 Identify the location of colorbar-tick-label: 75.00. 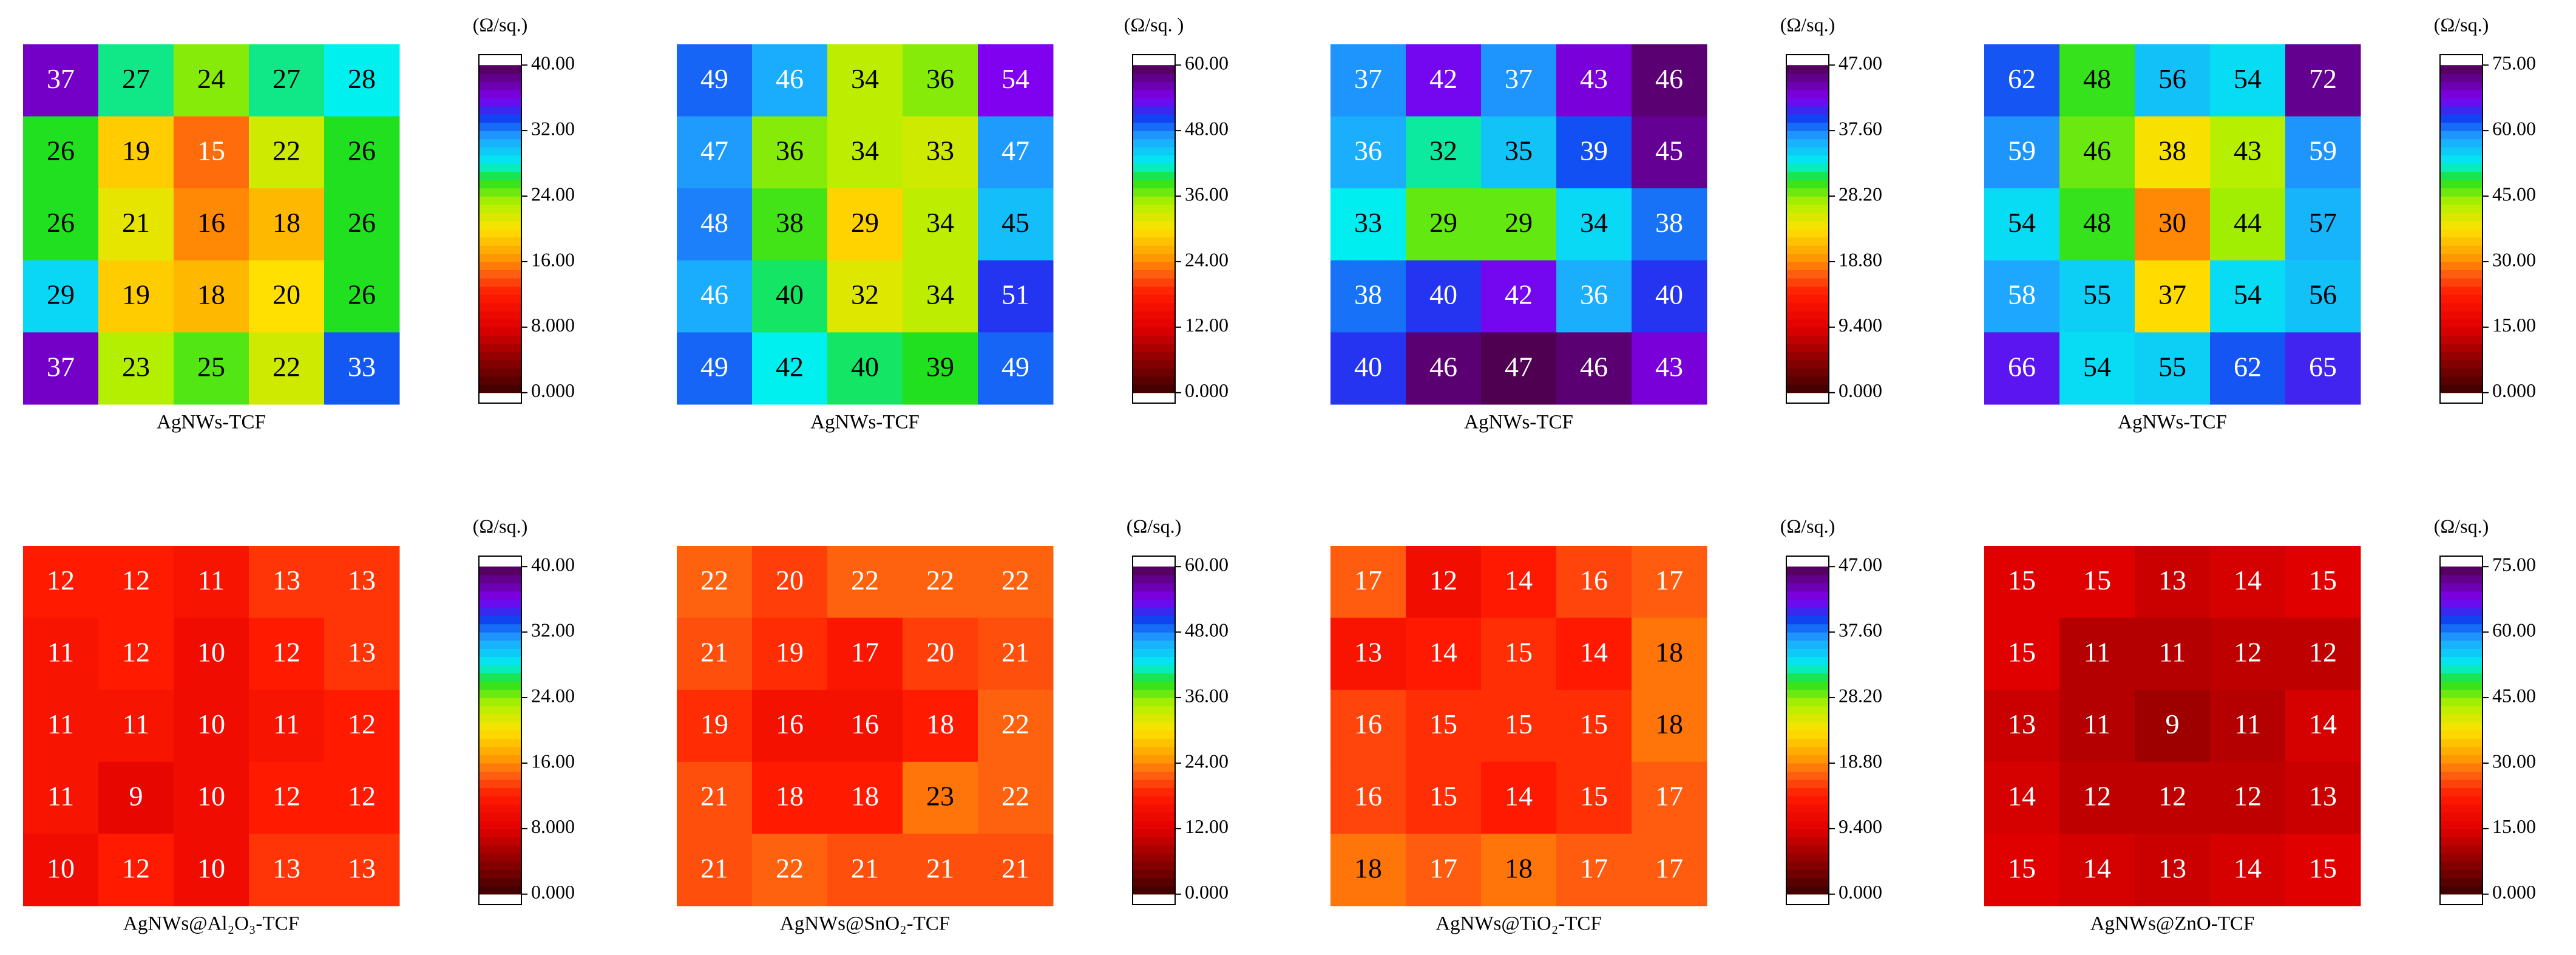
(2514, 63).